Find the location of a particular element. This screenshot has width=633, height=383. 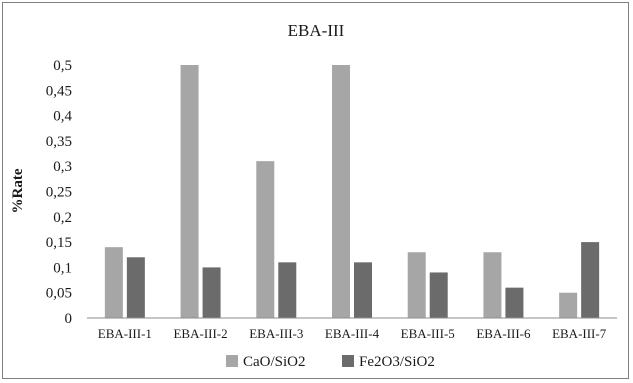

legend-label: CaO/SiO2 is located at coordinates (274, 362).